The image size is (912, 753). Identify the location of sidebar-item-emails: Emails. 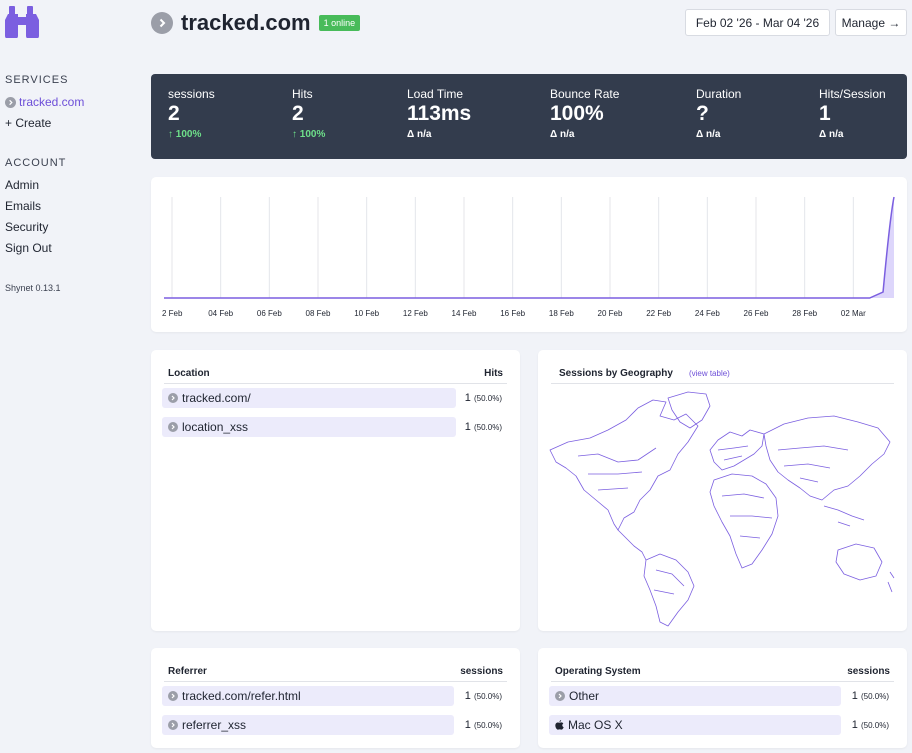
(23, 206).